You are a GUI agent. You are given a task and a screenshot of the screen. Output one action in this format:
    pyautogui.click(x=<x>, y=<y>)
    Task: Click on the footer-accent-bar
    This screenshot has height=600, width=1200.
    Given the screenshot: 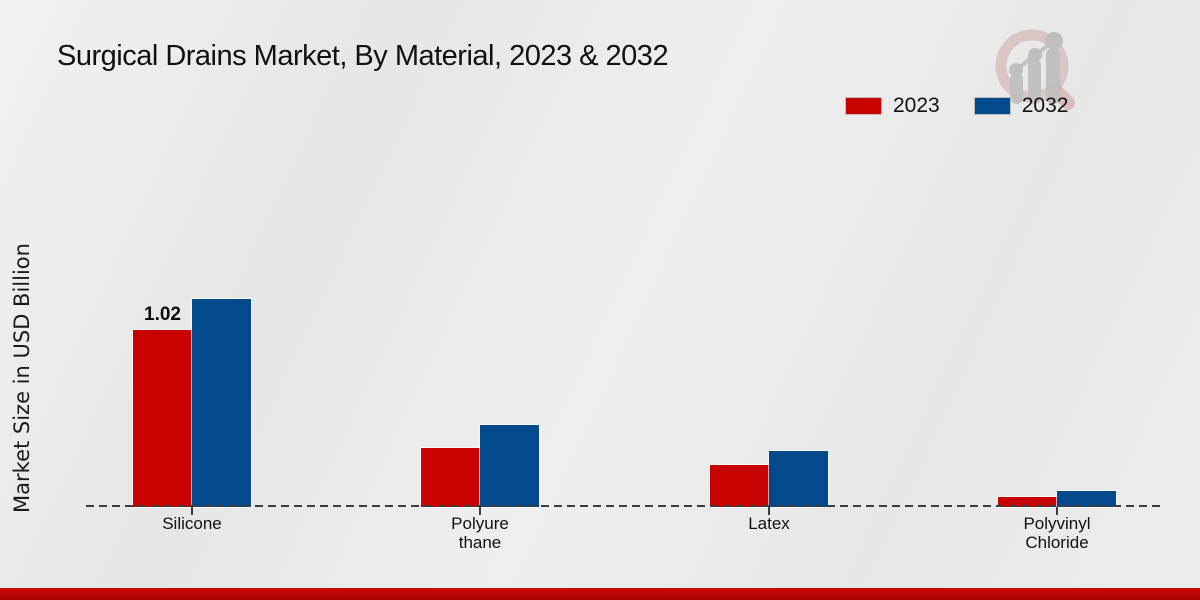 What is the action you would take?
    pyautogui.click(x=600, y=594)
    